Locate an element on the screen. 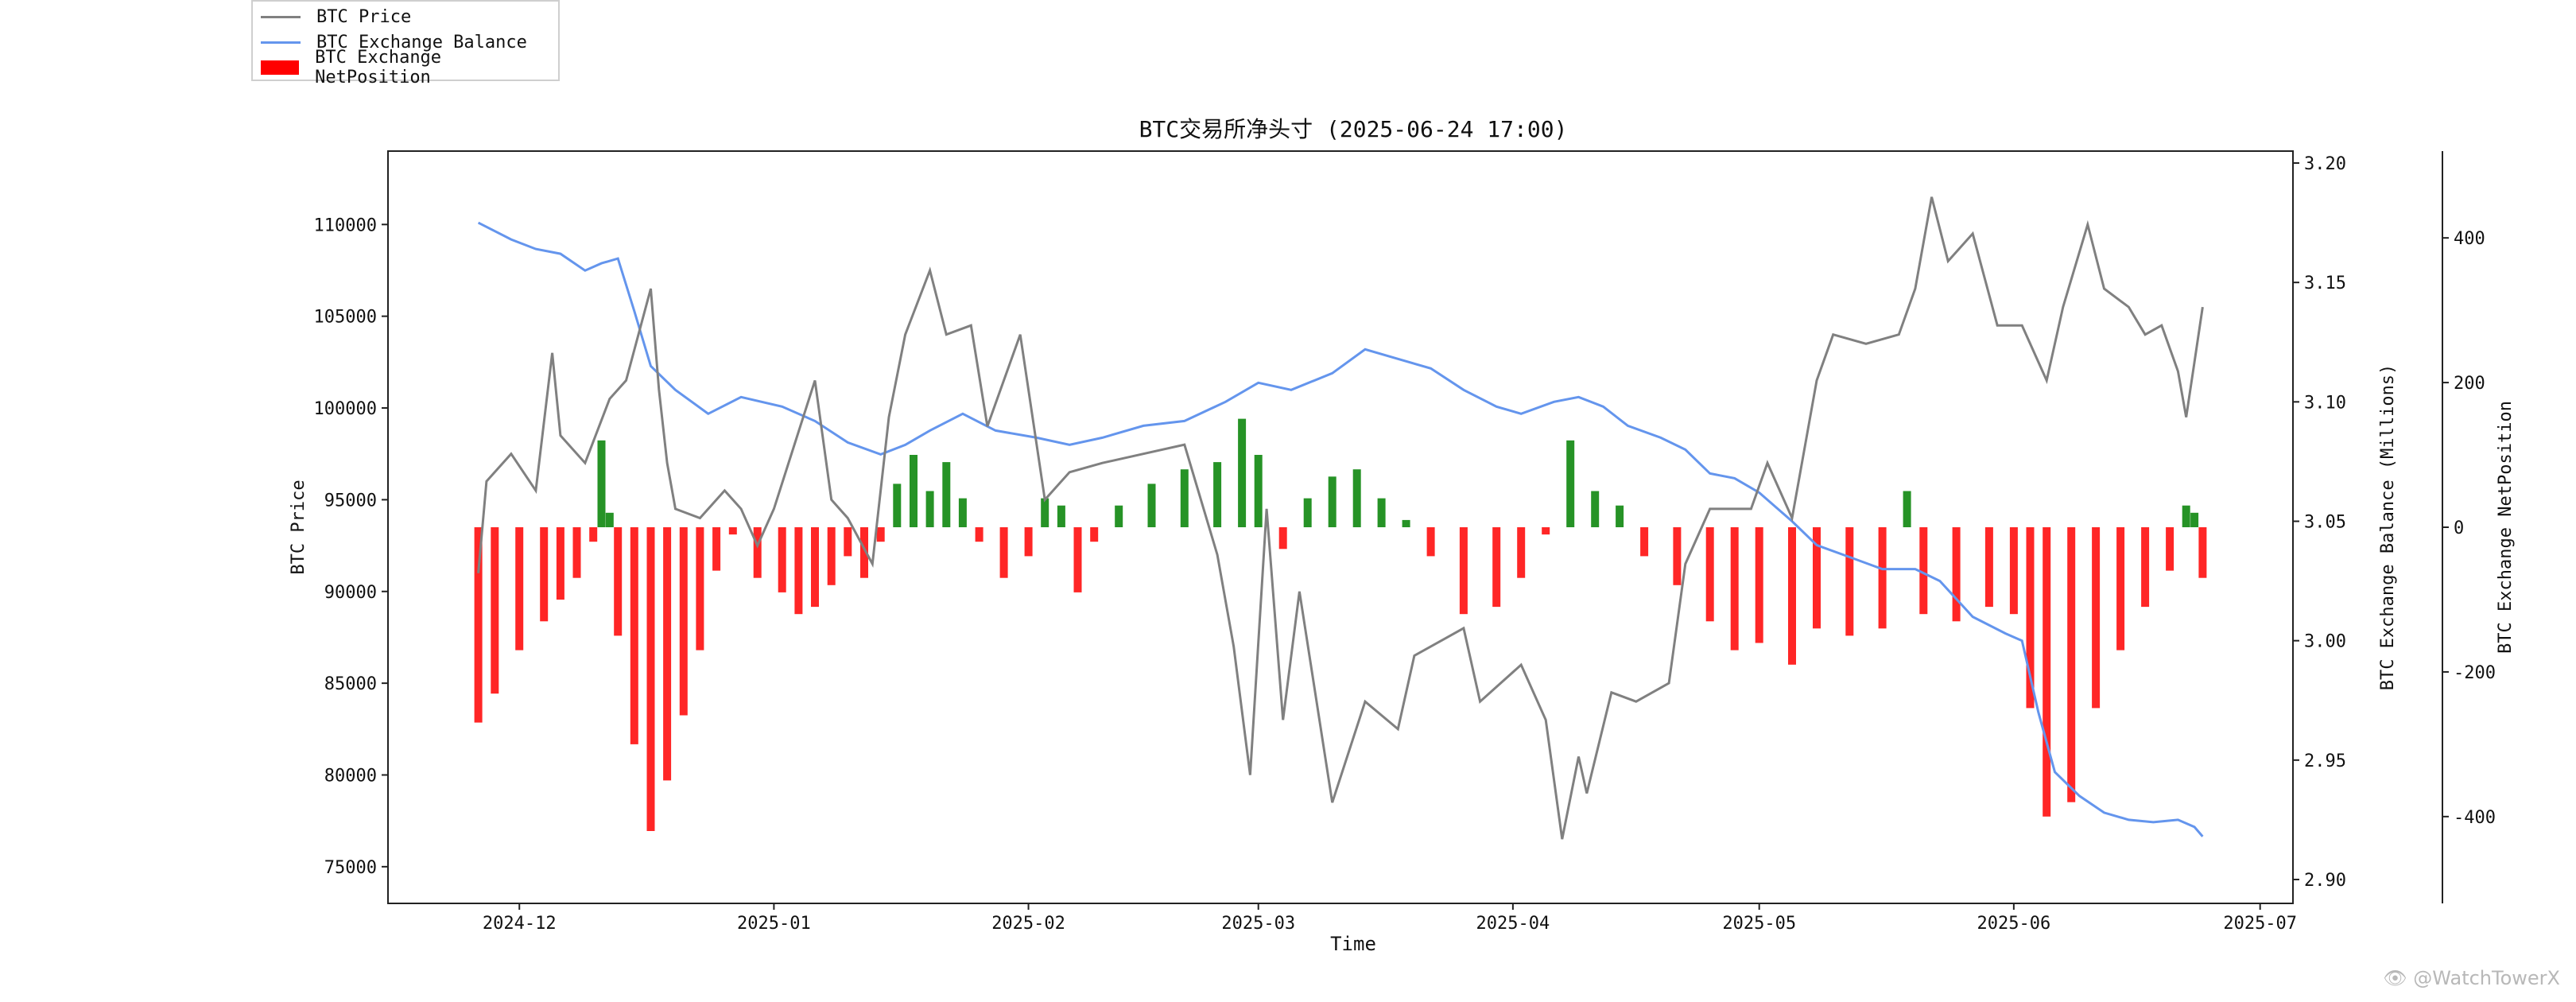 This screenshot has height=1002, width=2576. netposition-tick-label-2: 0 is located at coordinates (2459, 528).